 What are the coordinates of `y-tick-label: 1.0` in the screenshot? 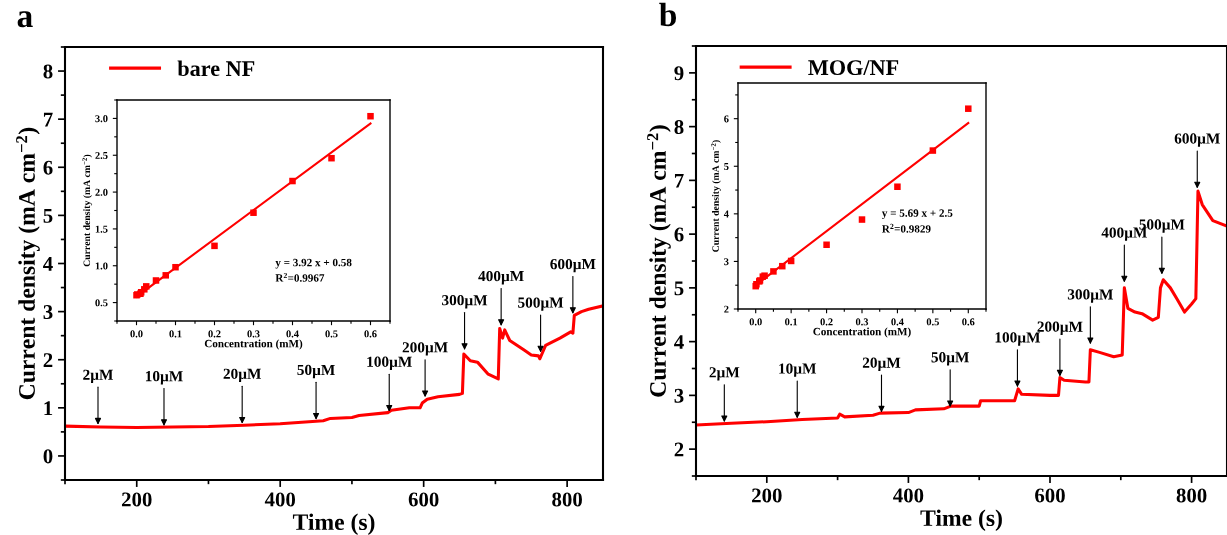 It's located at (101, 266).